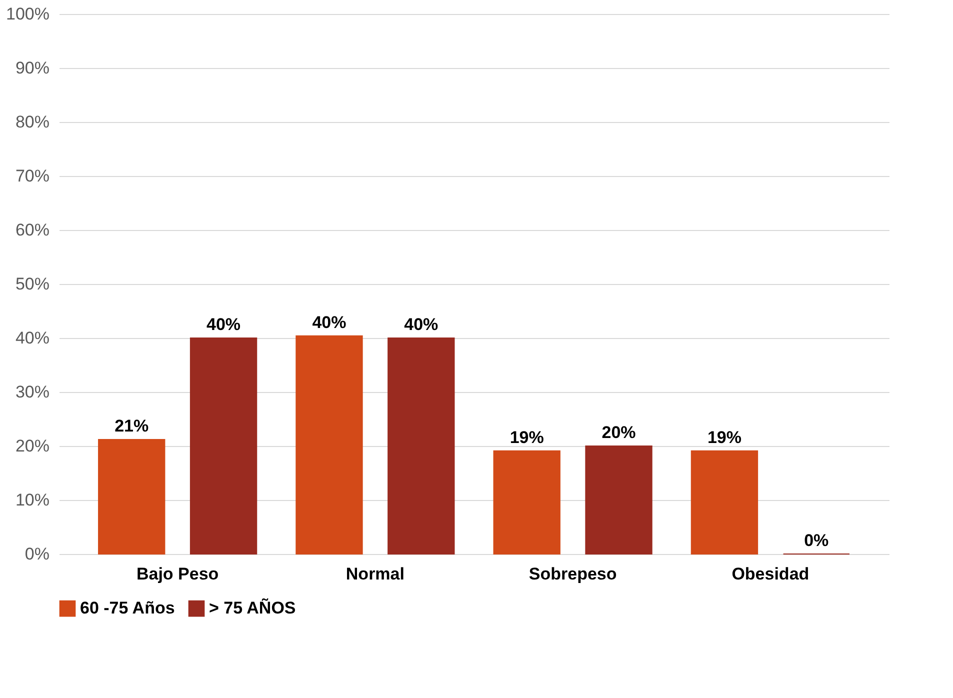 The width and height of the screenshot is (953, 698). What do you see at coordinates (32, 176) in the screenshot?
I see `y-tick-label: 70%` at bounding box center [32, 176].